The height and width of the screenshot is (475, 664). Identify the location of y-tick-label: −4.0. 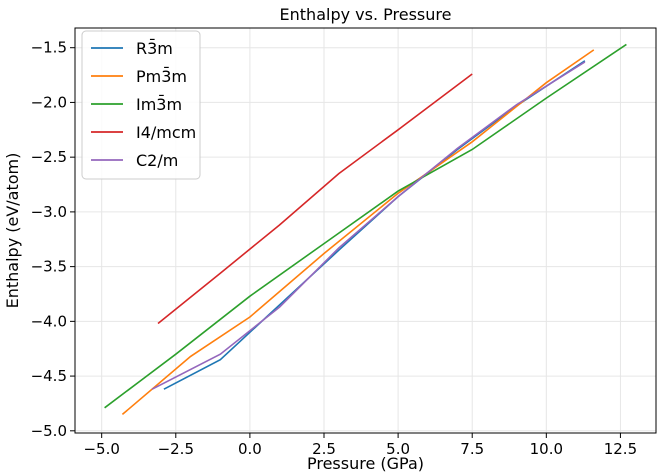
(49, 321).